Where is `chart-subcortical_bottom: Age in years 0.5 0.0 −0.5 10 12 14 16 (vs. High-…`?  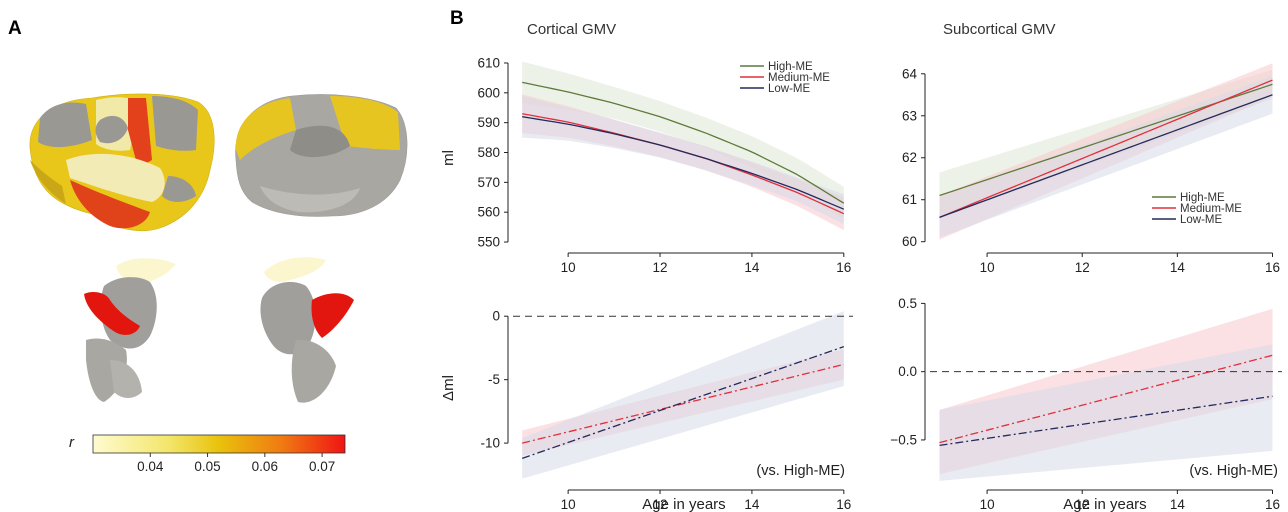
chart-subcortical_bottom: Age in years 0.5 0.0 −0.5 10 12 14 16 (vs. High-… is located at coordinates (1086, 404).